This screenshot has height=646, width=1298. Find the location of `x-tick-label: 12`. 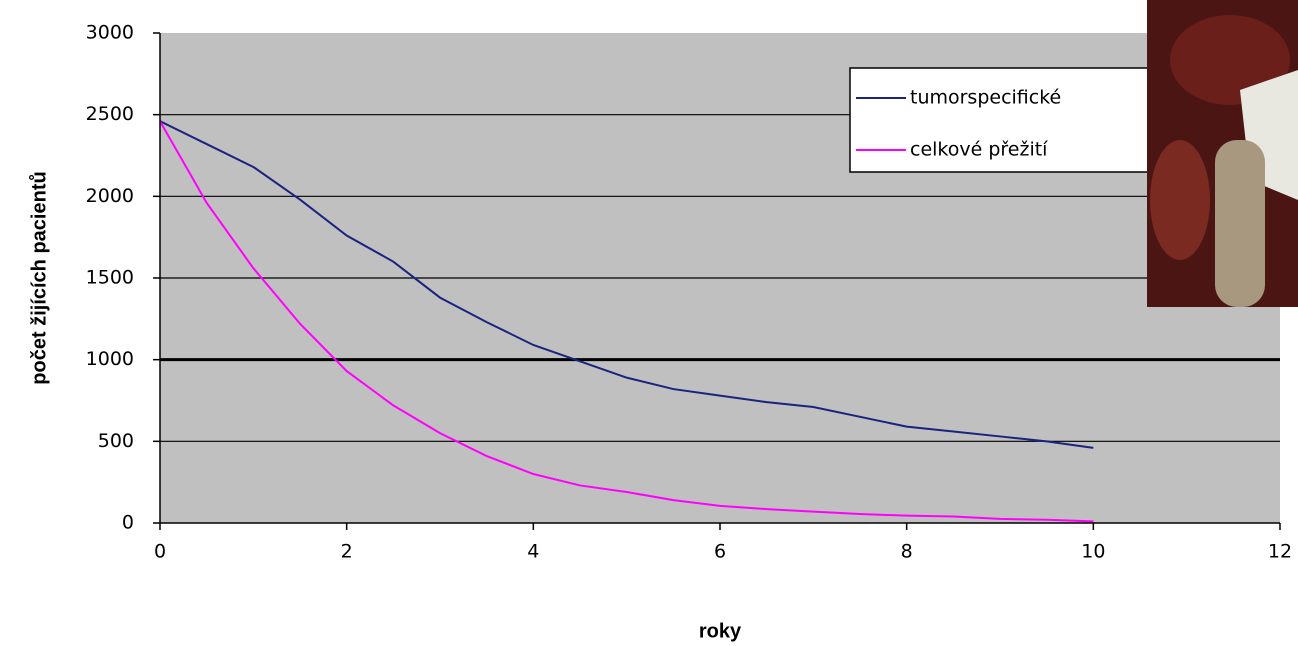

x-tick-label: 12 is located at coordinates (1280, 552).